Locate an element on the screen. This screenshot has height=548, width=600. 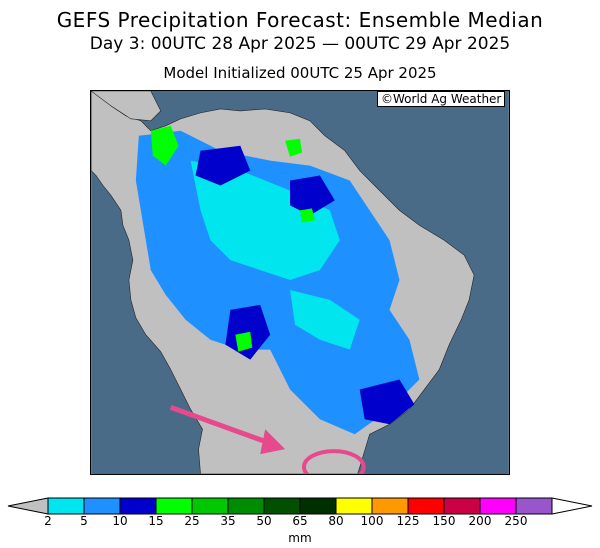
colorbar is located at coordinates (300, 506).